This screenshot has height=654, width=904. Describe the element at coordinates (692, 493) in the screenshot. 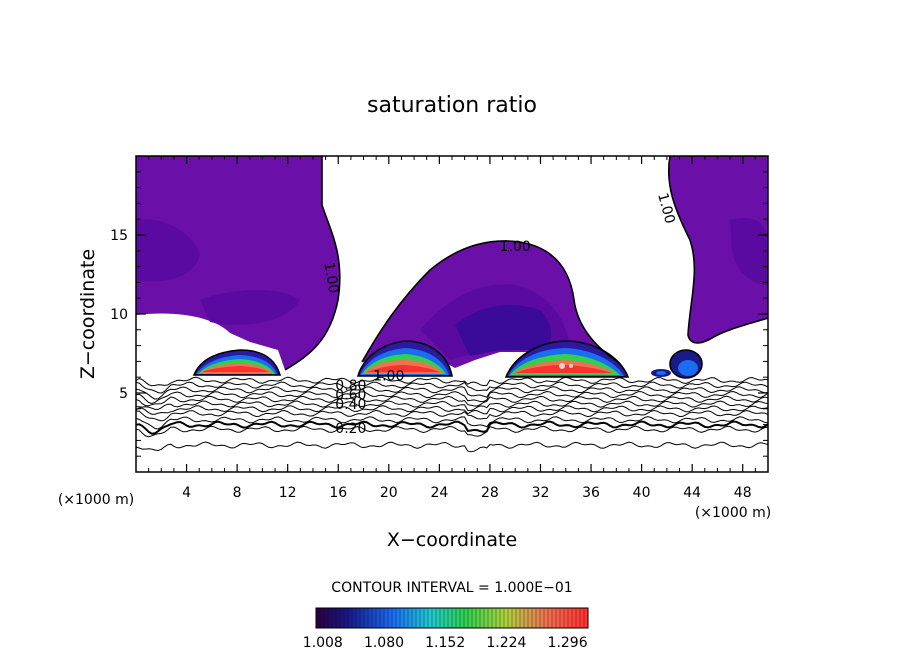

I see `x-tick-label: 44` at that location.